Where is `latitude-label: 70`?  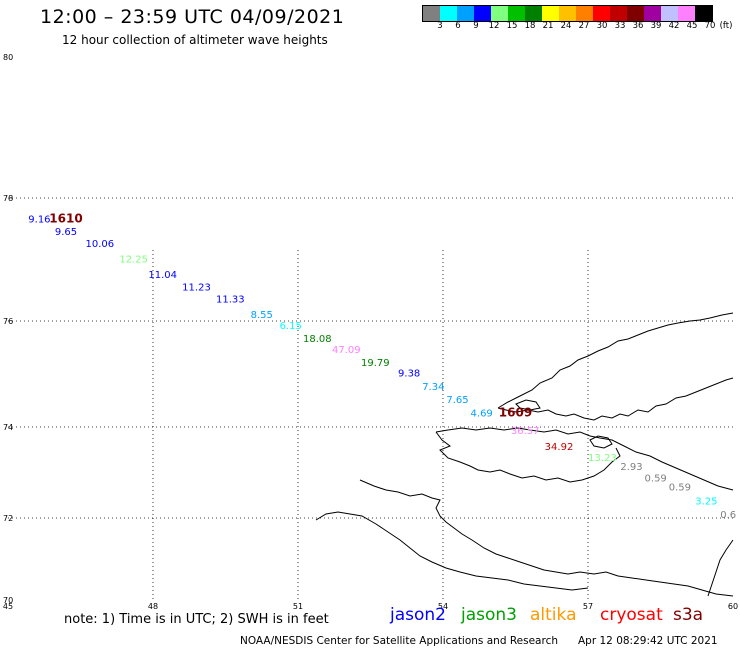 latitude-label: 70 is located at coordinates (8, 600).